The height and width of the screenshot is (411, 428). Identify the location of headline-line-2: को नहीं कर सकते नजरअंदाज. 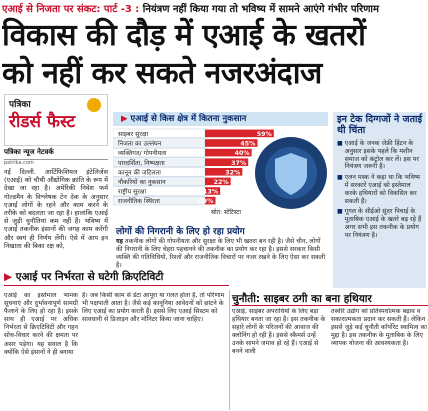
(162, 73).